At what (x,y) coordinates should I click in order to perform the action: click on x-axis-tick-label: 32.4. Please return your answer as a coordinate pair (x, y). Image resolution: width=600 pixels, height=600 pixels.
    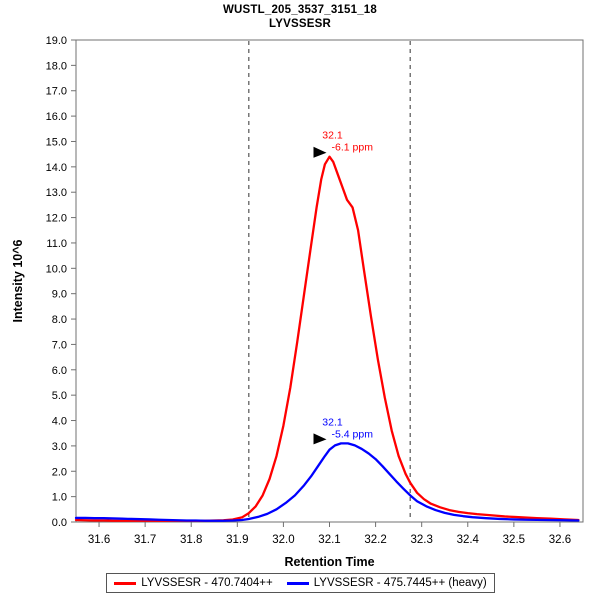
    Looking at the image, I should click on (468, 540).